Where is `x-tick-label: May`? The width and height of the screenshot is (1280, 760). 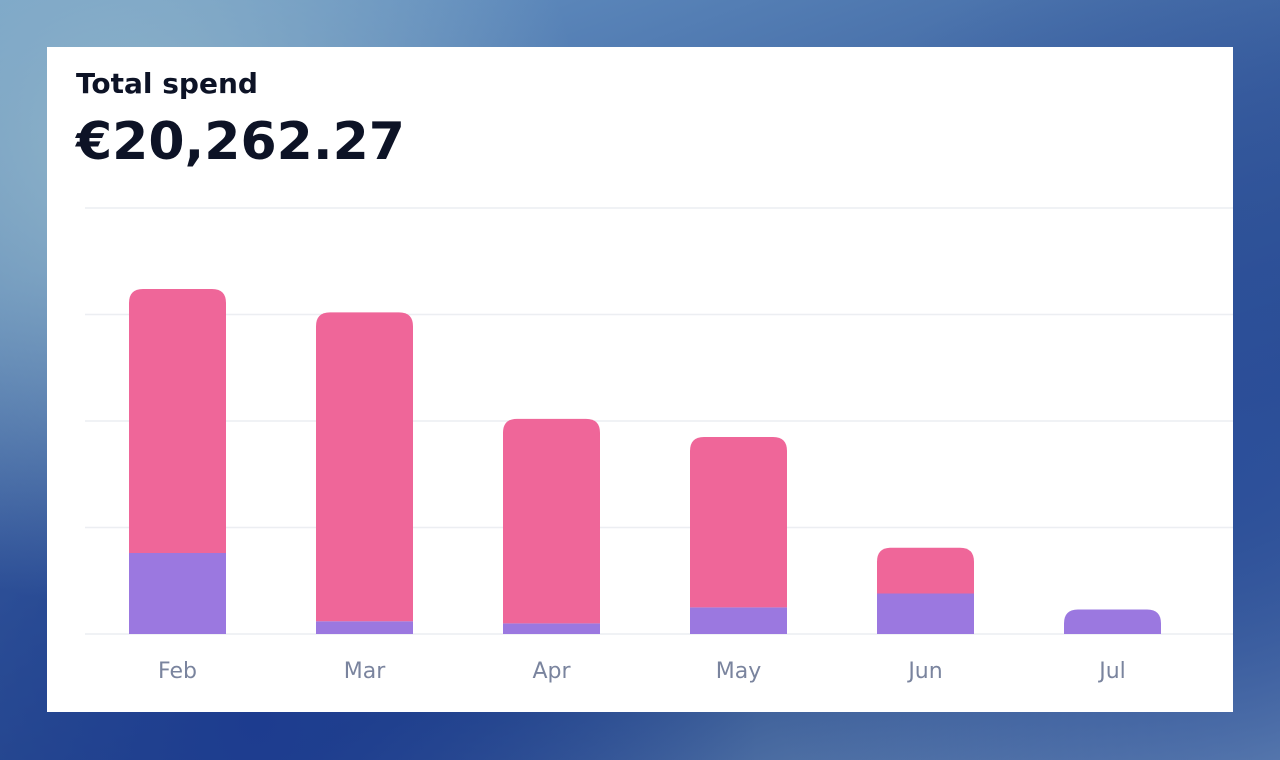
x-tick-label: May is located at coordinates (738, 671).